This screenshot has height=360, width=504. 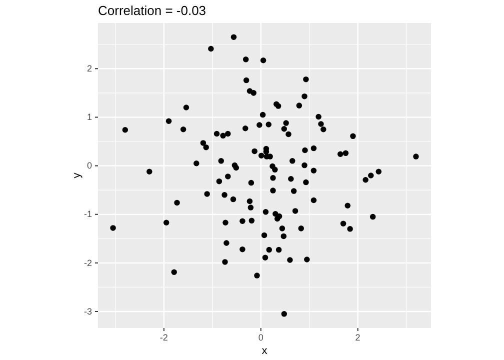 What do you see at coordinates (89, 69) in the screenshot?
I see `y-tick-label: 2` at bounding box center [89, 69].